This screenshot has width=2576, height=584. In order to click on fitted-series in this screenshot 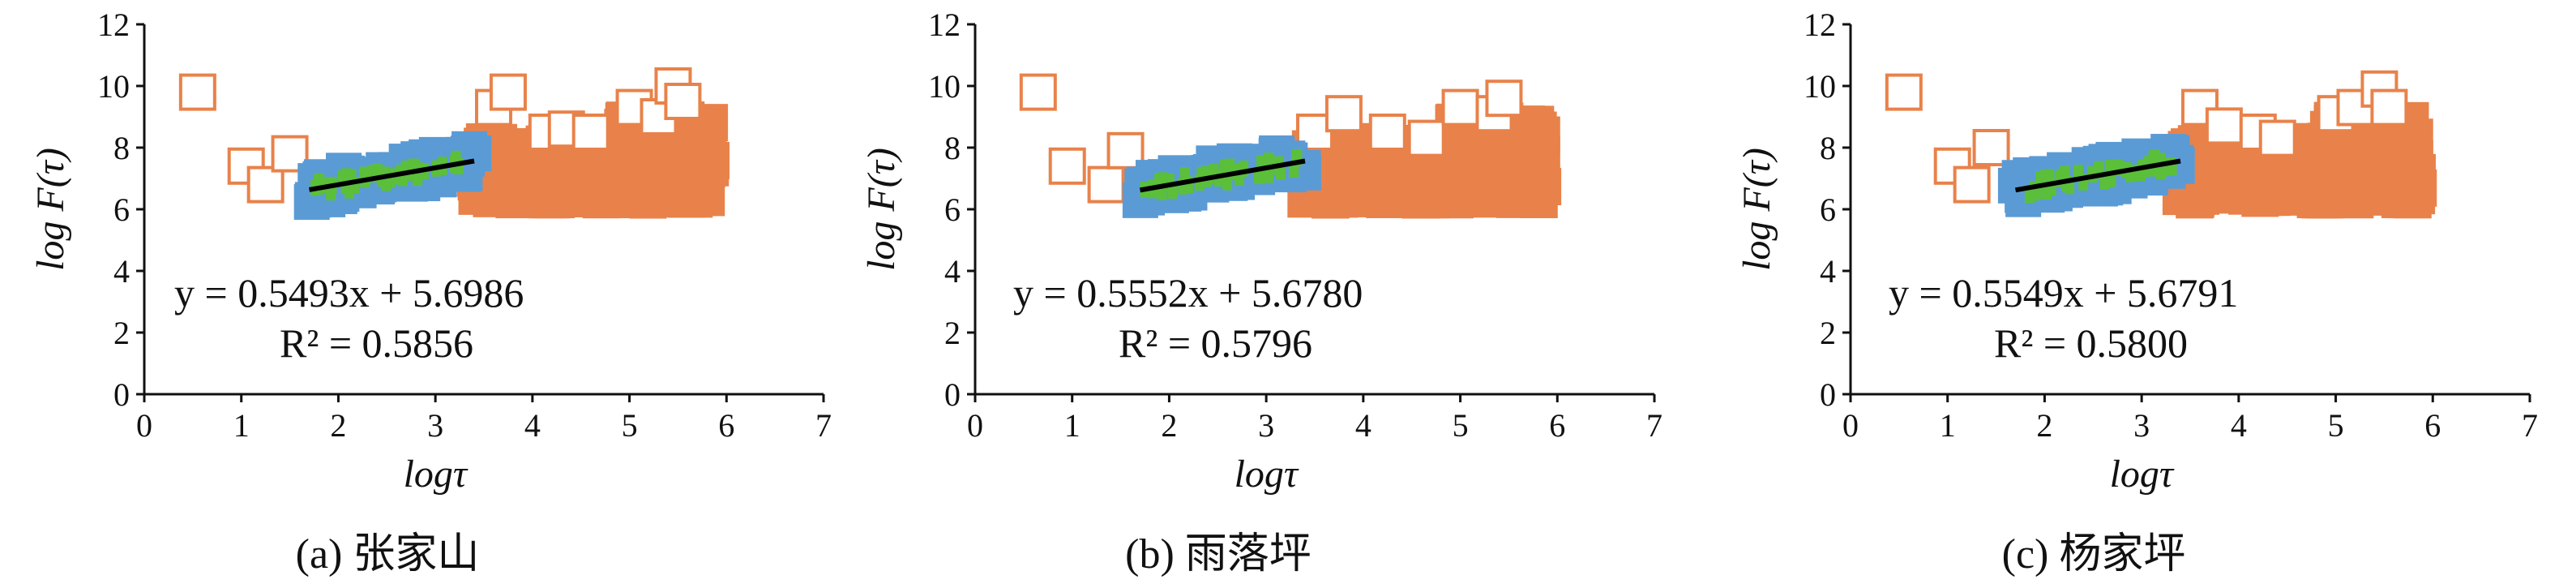, I will do `click(2096, 176)`.